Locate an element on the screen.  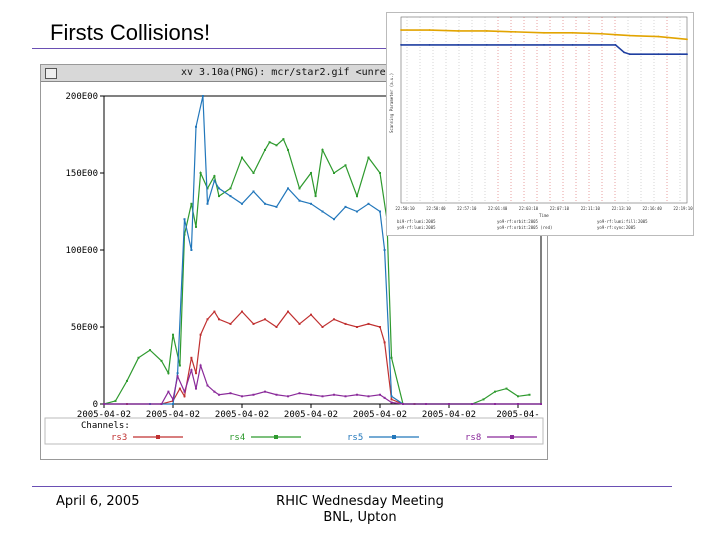
inset-legend-entry: yo9-rf:orbit:2005 is located at coordinates (518, 221).